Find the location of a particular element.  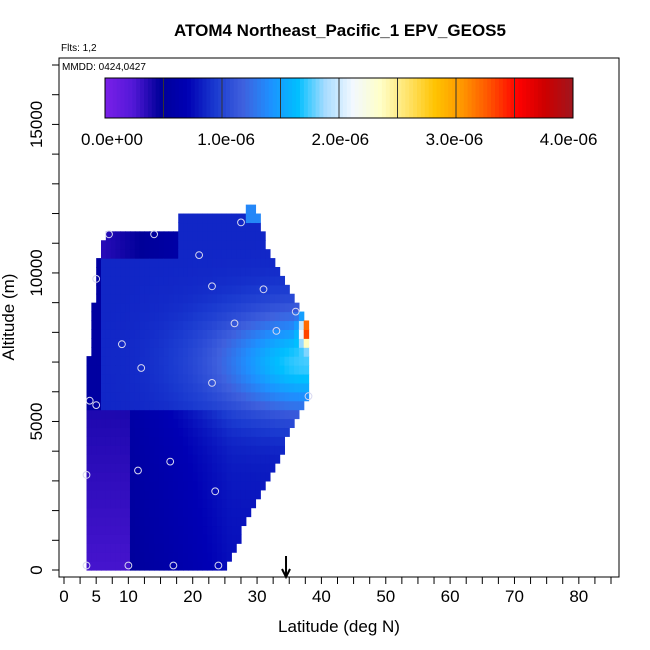

observation-point is located at coordinates (295, 311).